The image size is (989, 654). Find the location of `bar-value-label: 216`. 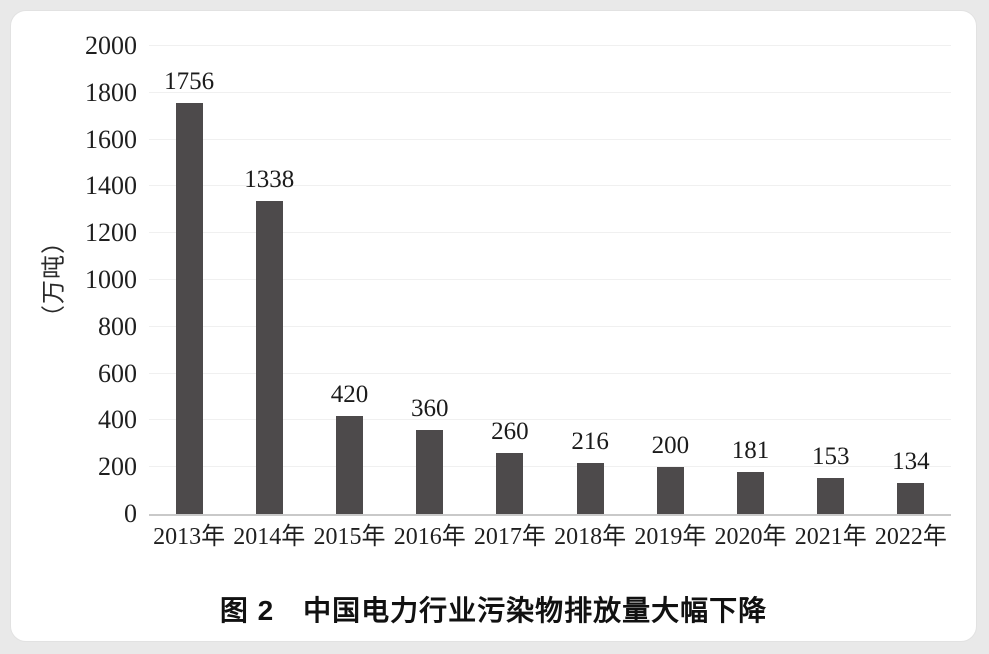

bar-value-label: 216 is located at coordinates (590, 442).